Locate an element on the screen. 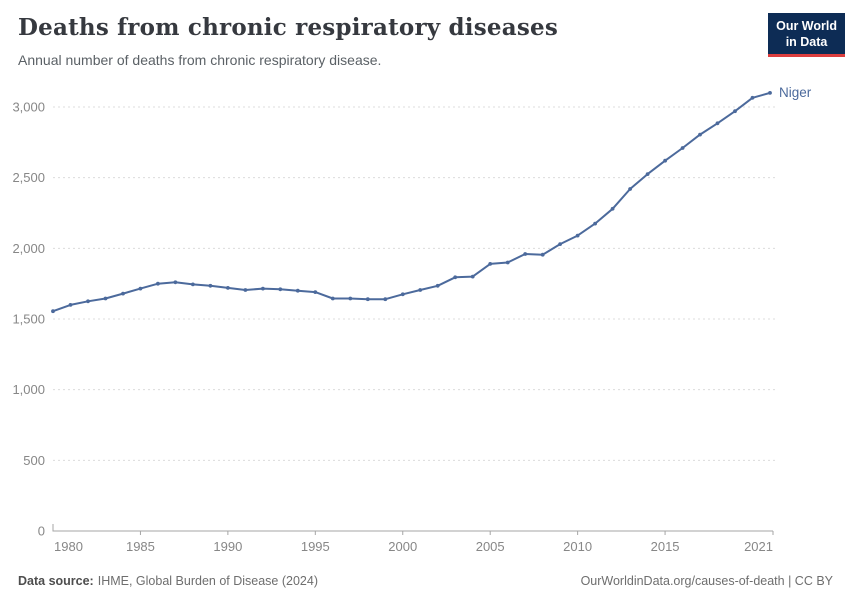 This screenshot has height=600, width=850. x-tick-label: 2015 is located at coordinates (665, 546).